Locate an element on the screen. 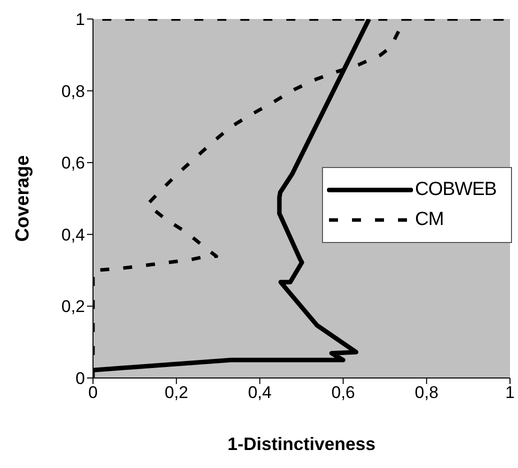  x-tick-label: 1 is located at coordinates (510, 392).